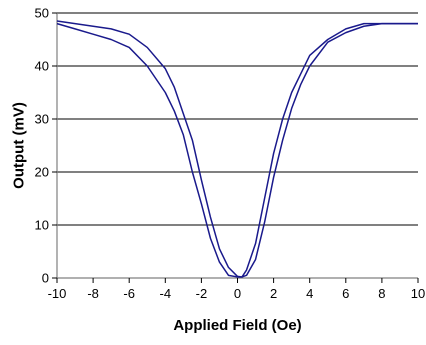 The width and height of the screenshot is (426, 345). Describe the element at coordinates (237, 293) in the screenshot. I see `x-tick-label: 0` at that location.